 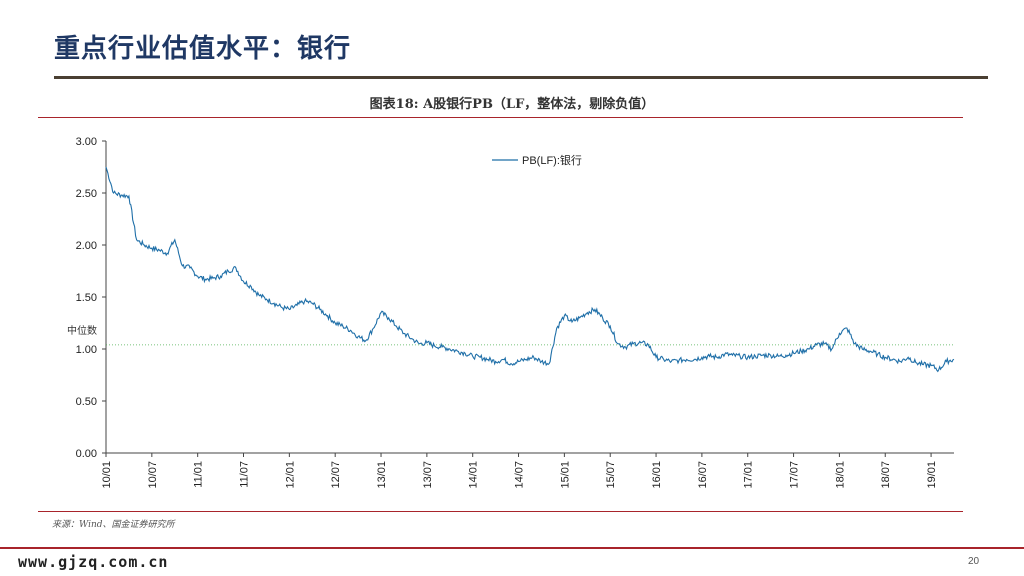 What do you see at coordinates (86, 246) in the screenshot?
I see `y-tick-label: 2.00` at bounding box center [86, 246].